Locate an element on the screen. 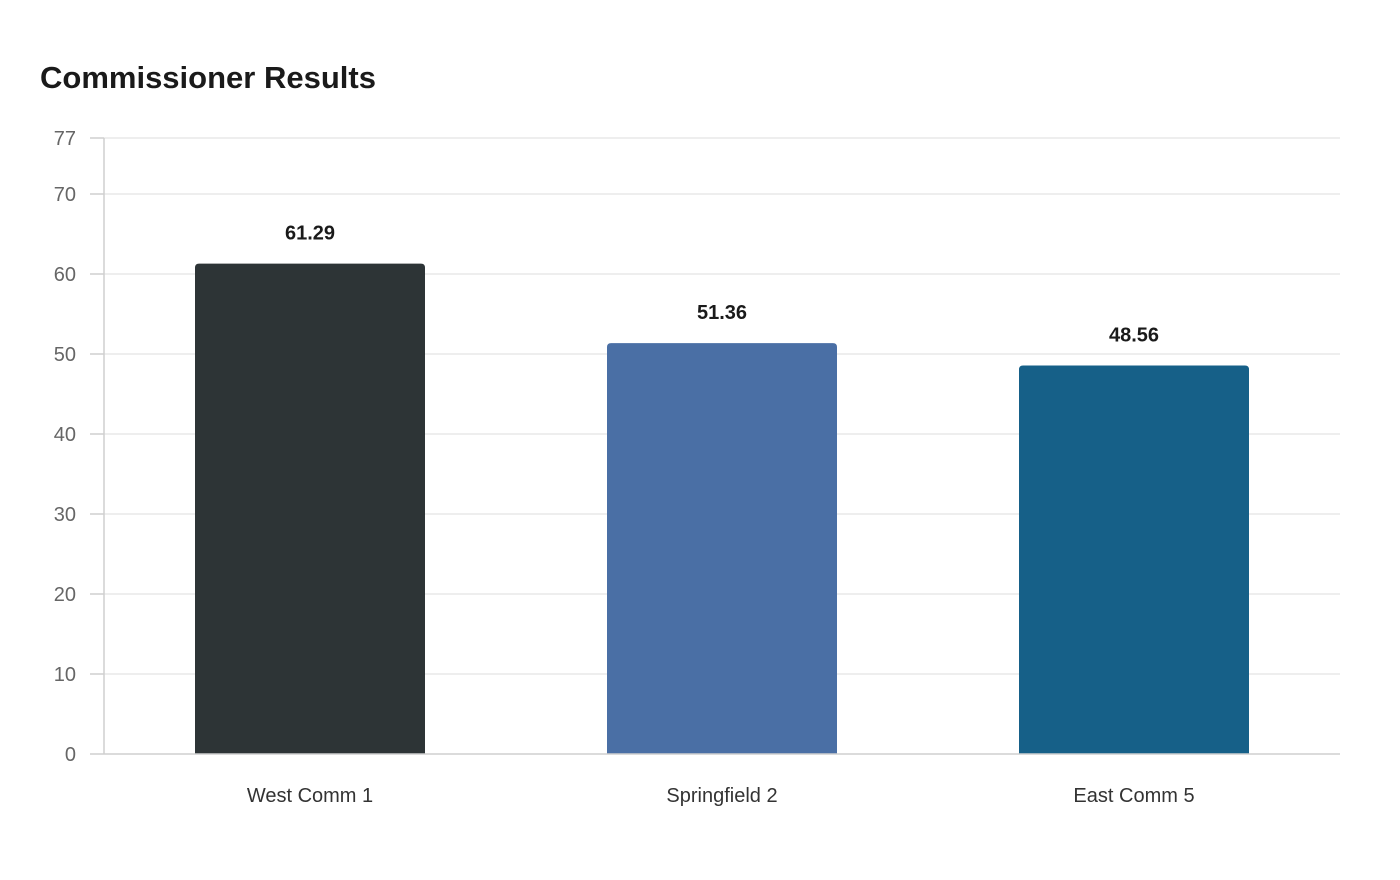 The image size is (1400, 880). y-tick-label-40: 40 is located at coordinates (65, 435).